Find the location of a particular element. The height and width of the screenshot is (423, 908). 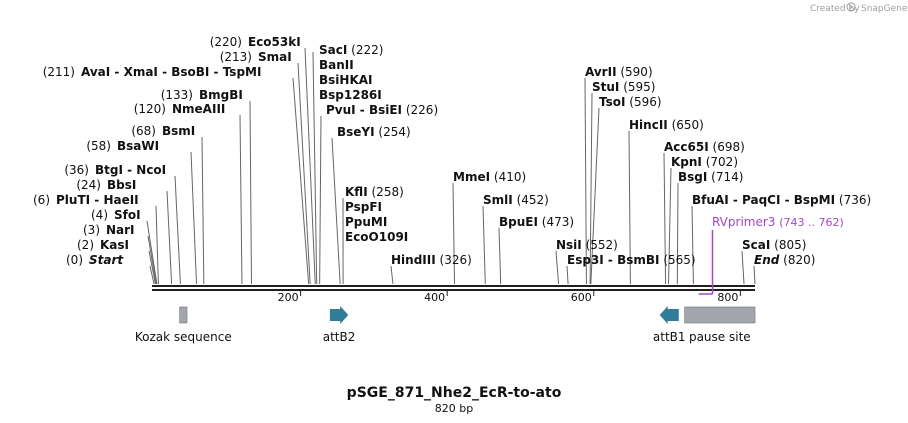

site-label: BfuAI - PaqCI - BspMI (736) is located at coordinates (781, 200).